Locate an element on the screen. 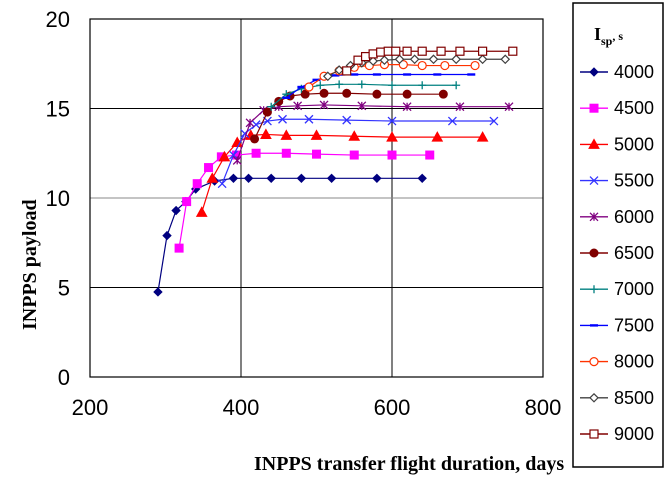  y-tick-label: 20 is located at coordinates (58, 19).